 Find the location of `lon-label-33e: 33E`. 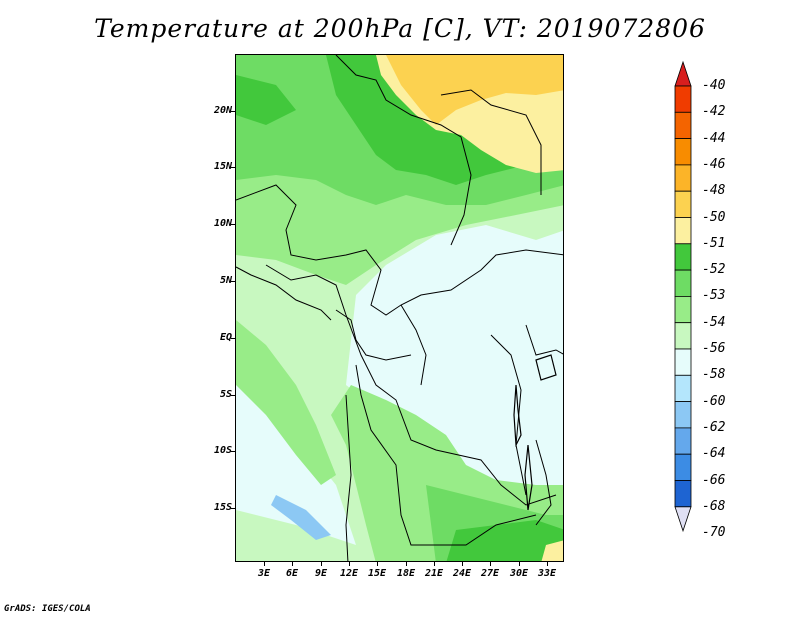

lon-label-33e: 33E is located at coordinates (547, 573).